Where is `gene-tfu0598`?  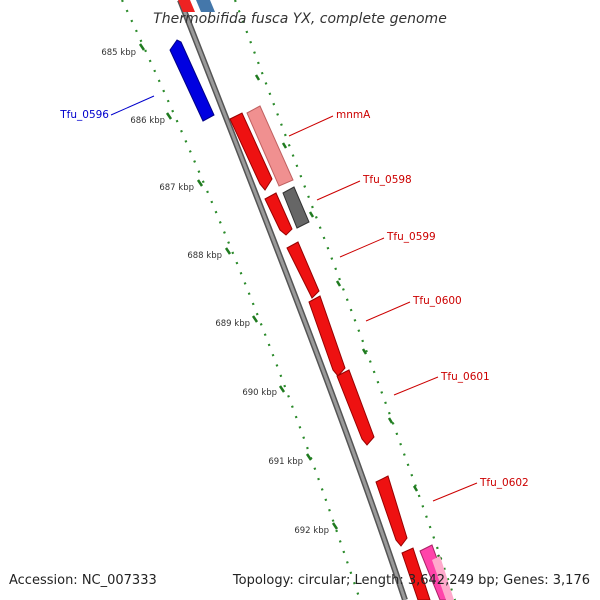 gene-tfu0598 is located at coordinates (296, 207).